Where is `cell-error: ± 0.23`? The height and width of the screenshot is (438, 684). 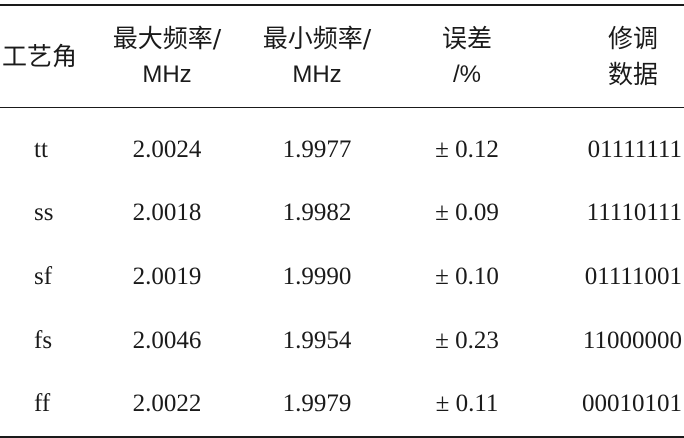
cell-error: ± 0.23 is located at coordinates (467, 340).